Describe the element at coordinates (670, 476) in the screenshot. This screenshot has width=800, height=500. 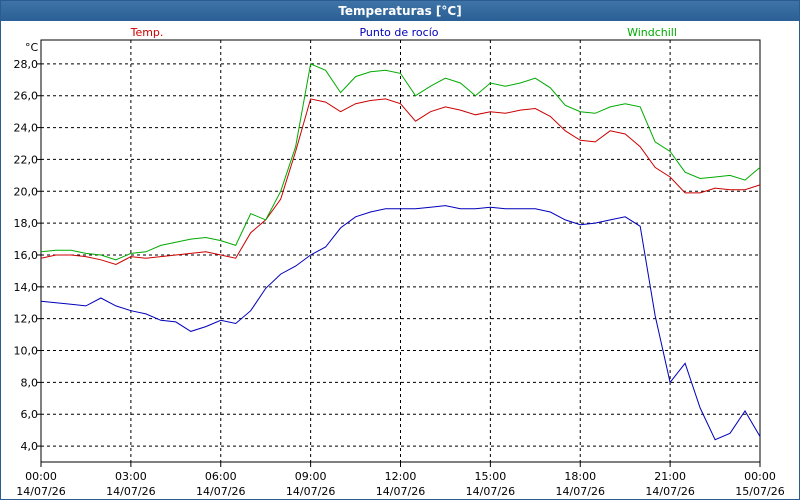
I see `x-tick-time-label: 21:00` at that location.